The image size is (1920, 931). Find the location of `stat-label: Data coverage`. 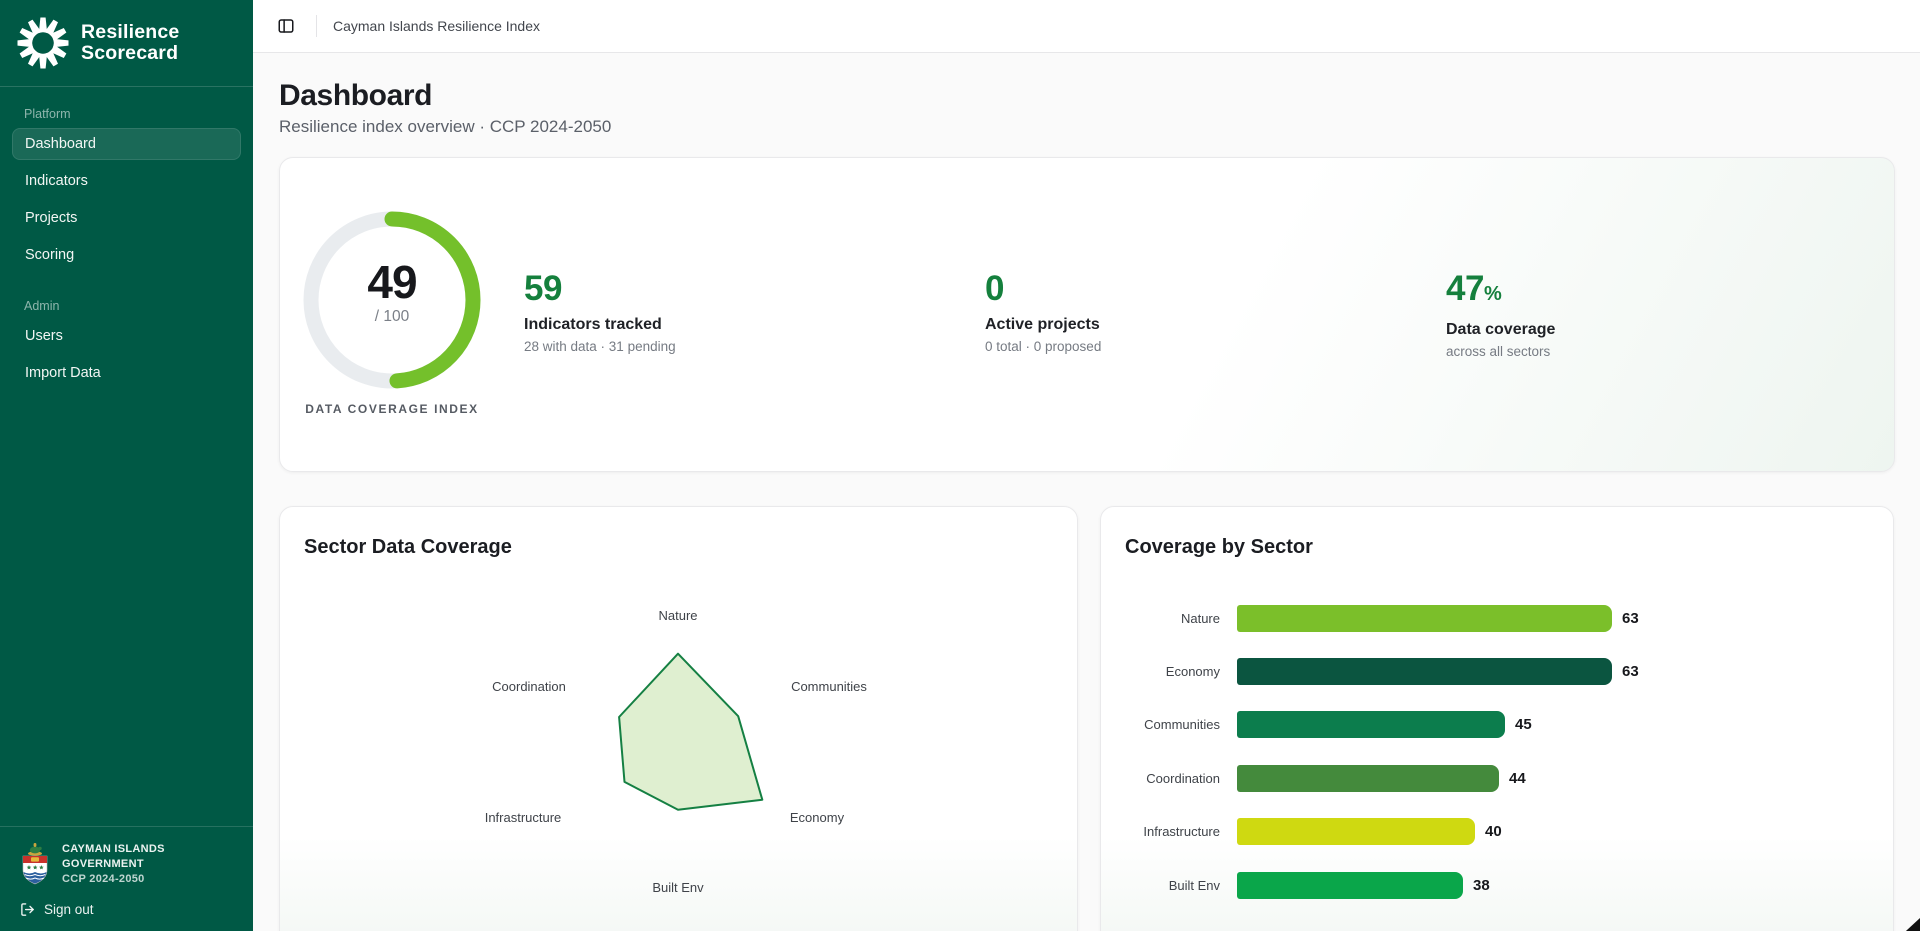

stat-label: Data coverage is located at coordinates (1501, 329).